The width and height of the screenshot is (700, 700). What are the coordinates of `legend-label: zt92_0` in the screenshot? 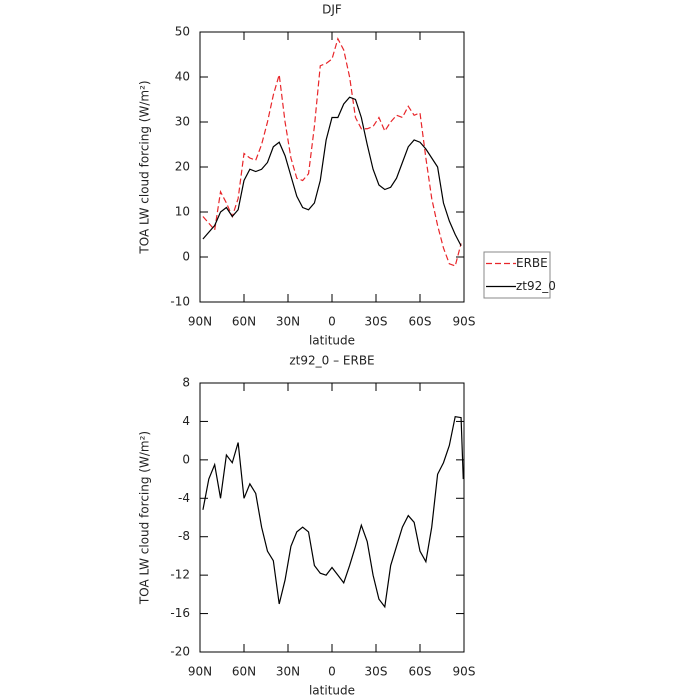 It's located at (536, 286).